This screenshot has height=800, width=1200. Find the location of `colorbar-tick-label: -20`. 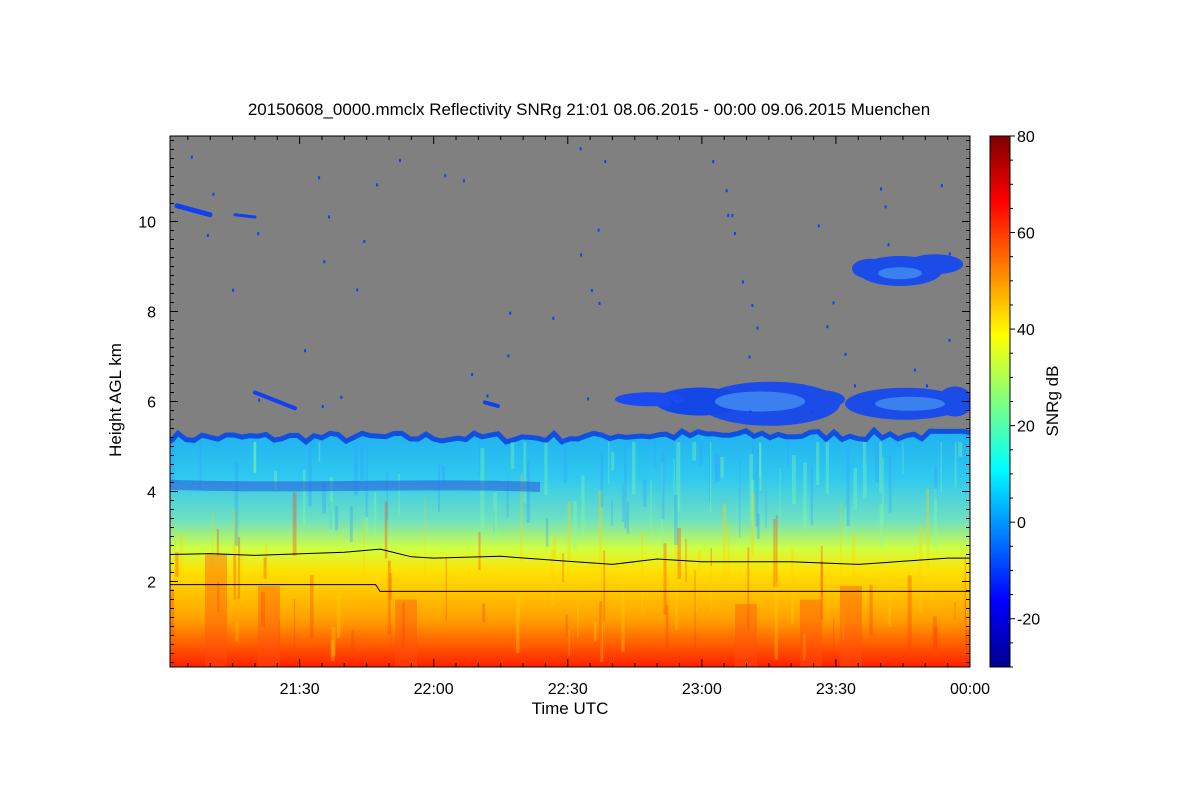

colorbar-tick-label: -20 is located at coordinates (1028, 620).